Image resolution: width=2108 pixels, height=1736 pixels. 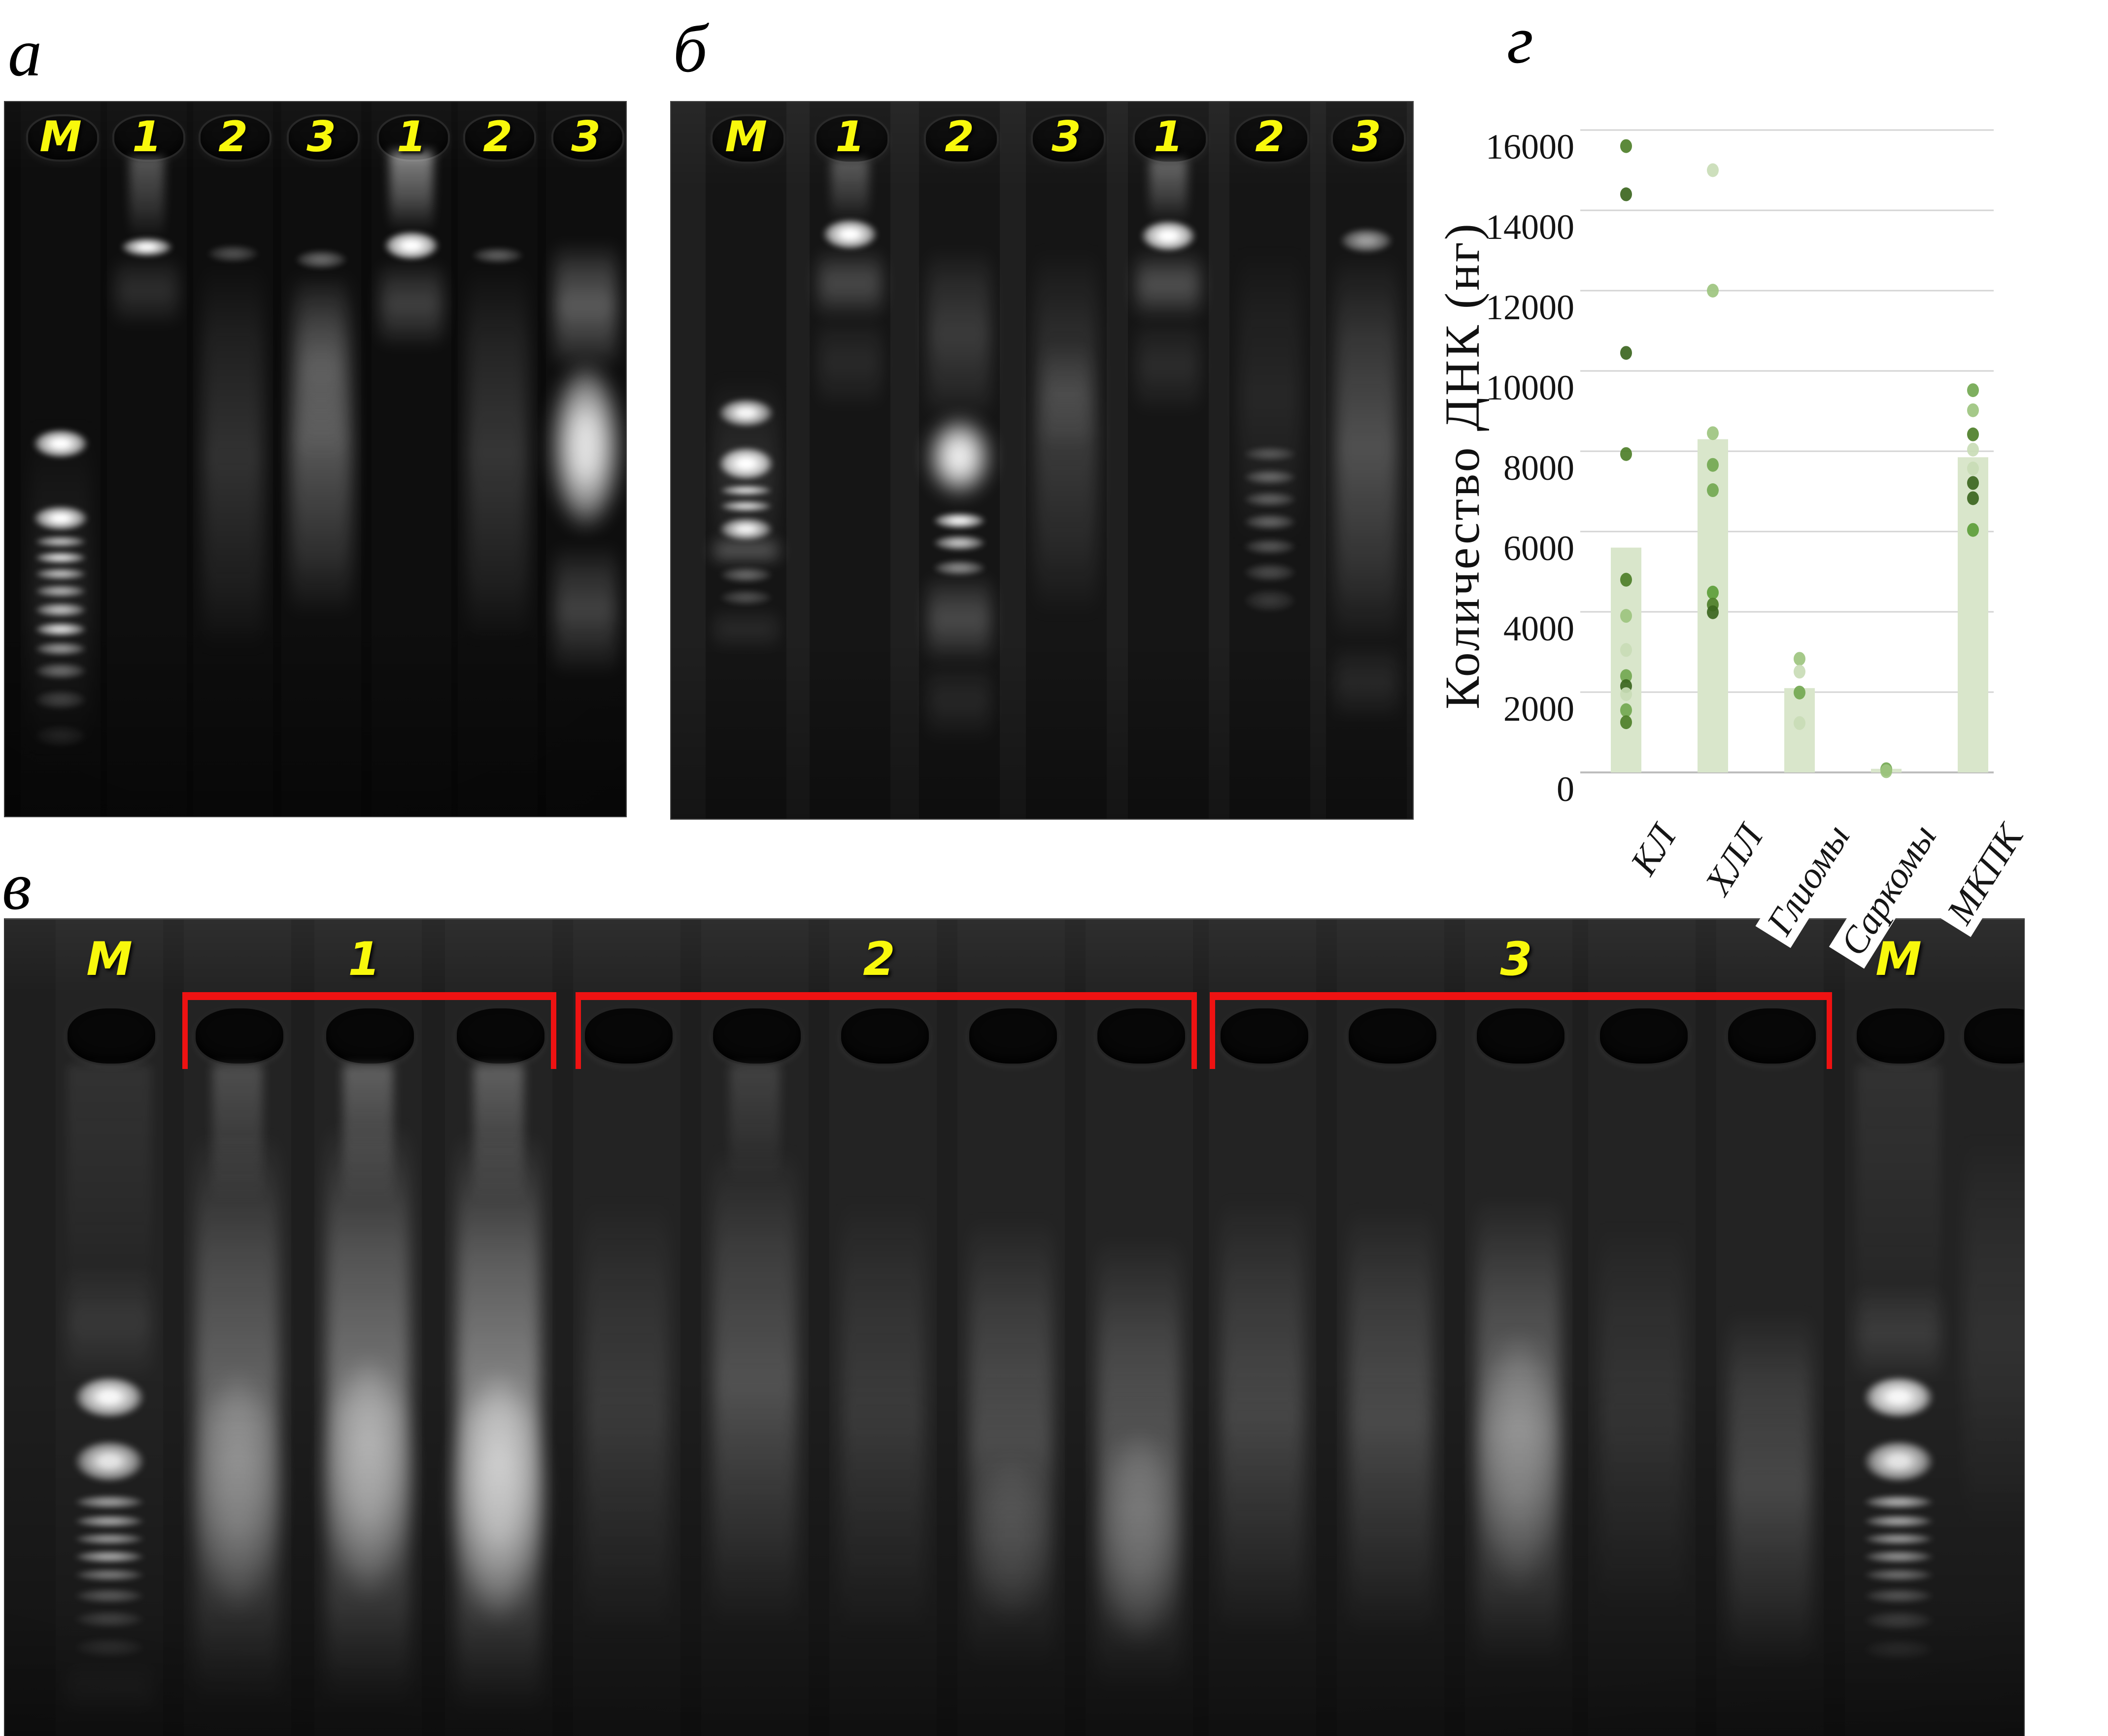 What do you see at coordinates (17, 886) in the screenshot?
I see `panel-label-v: в` at bounding box center [17, 886].